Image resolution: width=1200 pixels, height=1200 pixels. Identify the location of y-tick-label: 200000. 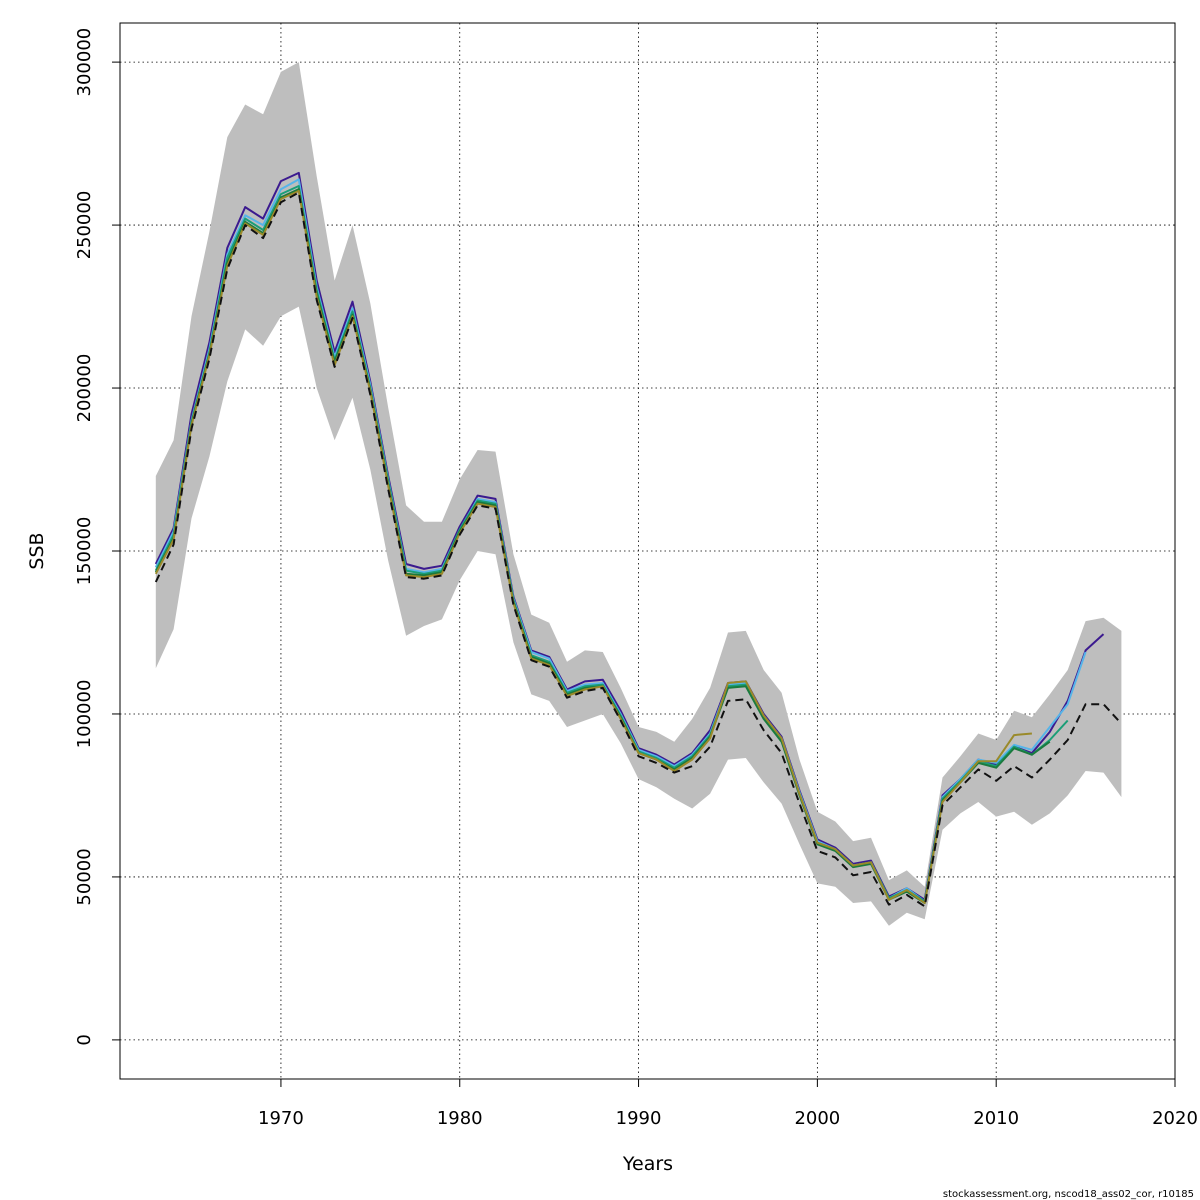
(84, 388).